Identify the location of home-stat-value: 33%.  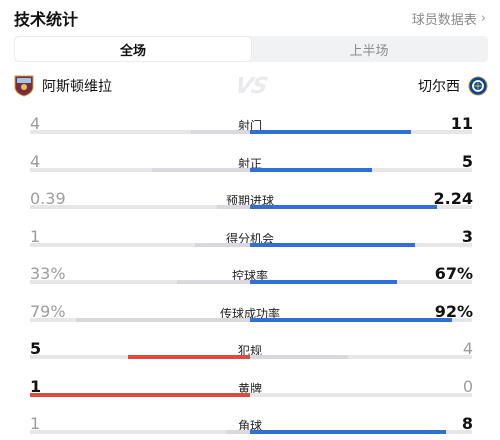
(48, 273).